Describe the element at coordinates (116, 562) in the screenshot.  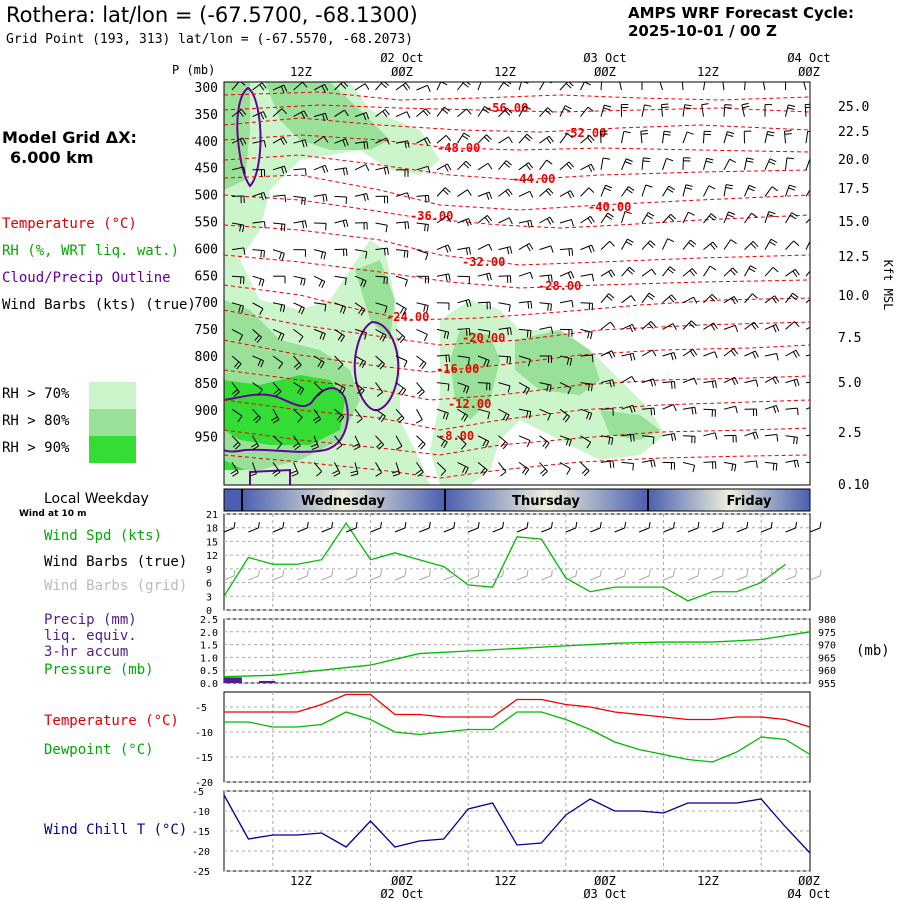
I see `label-wind-true: Wind Barbs (true)` at that location.